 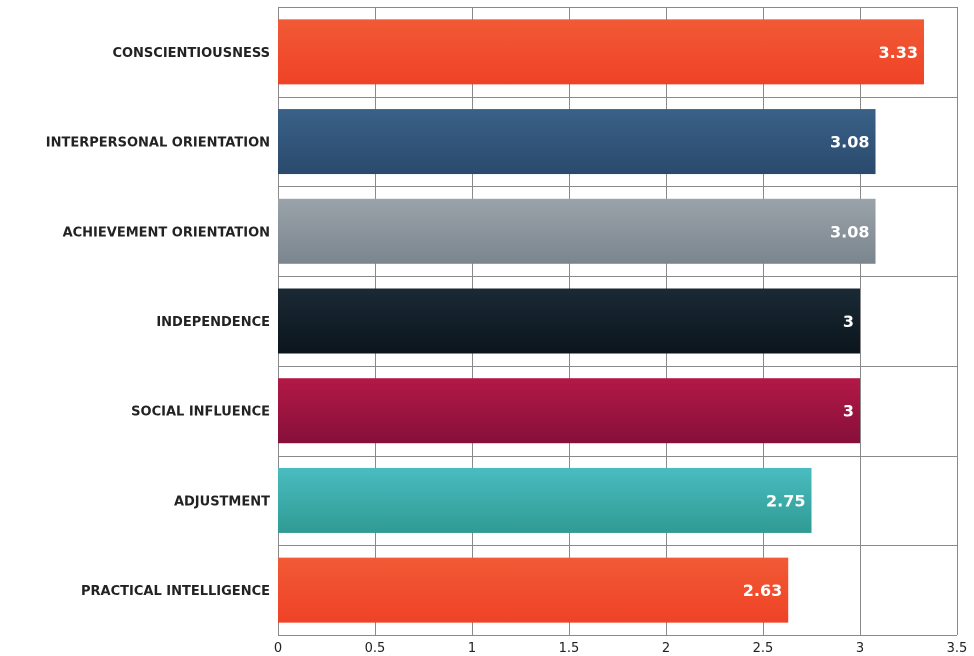 I want to click on value-label-4: 3, so click(x=848, y=411).